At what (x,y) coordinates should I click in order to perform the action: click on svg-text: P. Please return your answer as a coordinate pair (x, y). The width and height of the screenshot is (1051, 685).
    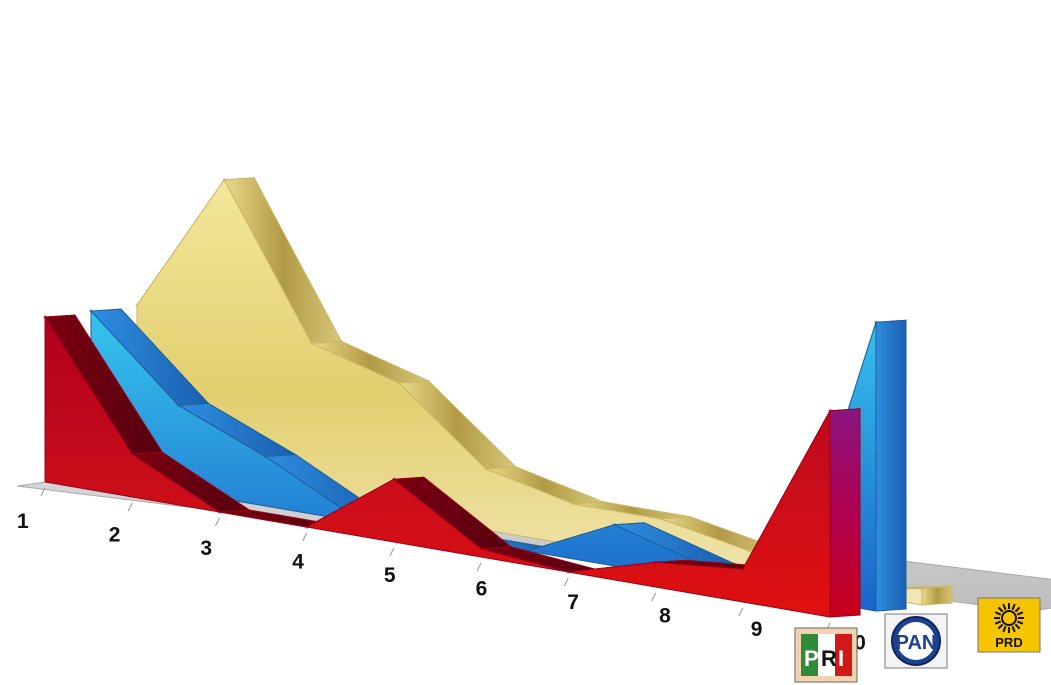
    Looking at the image, I should click on (811, 658).